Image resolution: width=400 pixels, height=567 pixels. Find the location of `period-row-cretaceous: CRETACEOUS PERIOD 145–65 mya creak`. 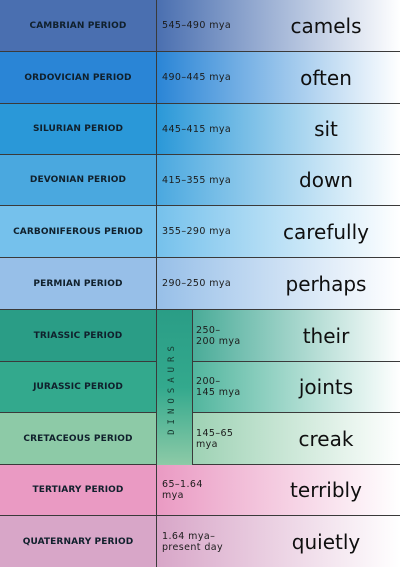

period-row-cretaceous: CRETACEOUS PERIOD 145–65 mya creak is located at coordinates (200, 439).